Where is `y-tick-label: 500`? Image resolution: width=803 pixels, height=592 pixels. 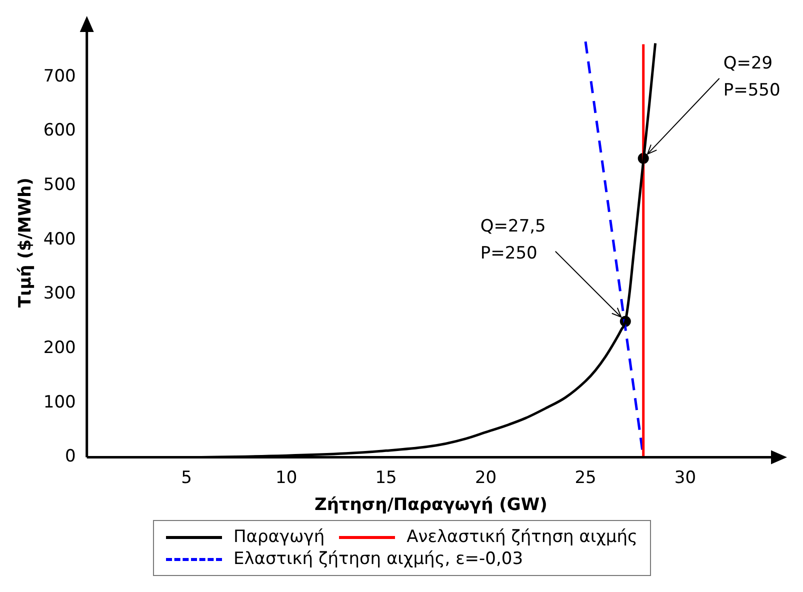 y-tick-label: 500 is located at coordinates (59, 184).